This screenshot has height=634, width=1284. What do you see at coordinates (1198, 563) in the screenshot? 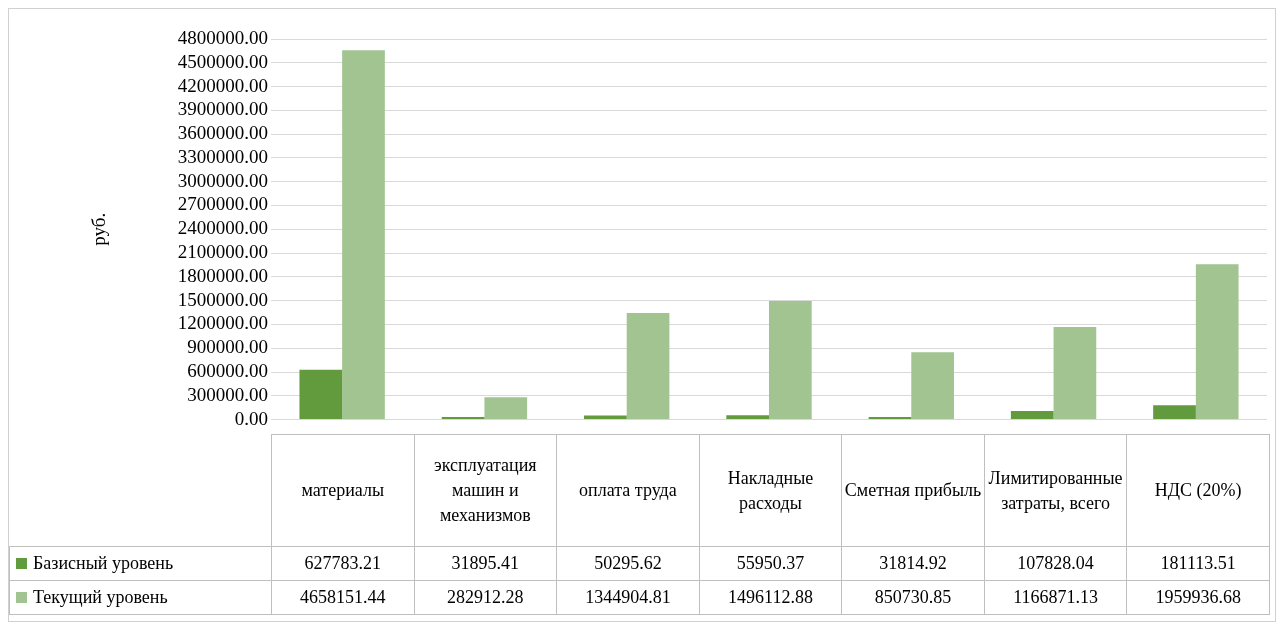
I see `data-label: 181113.51` at bounding box center [1198, 563].